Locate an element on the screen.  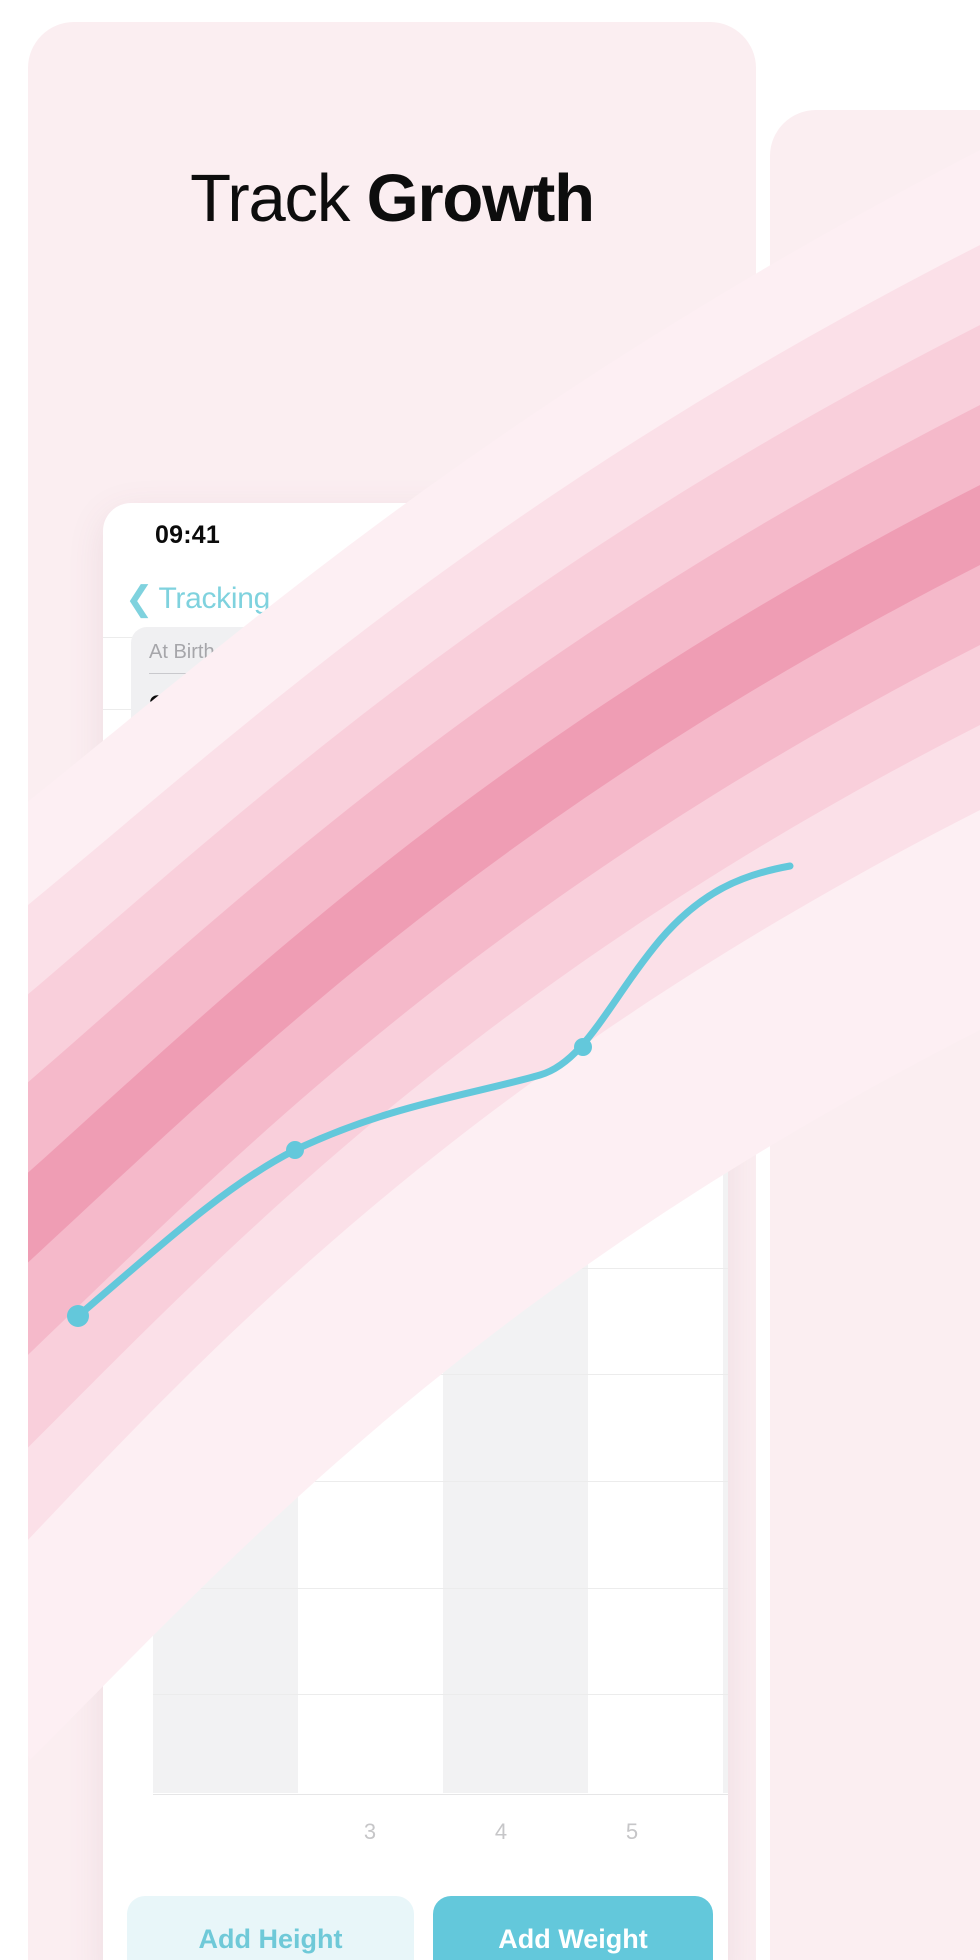
stat-card-caption: Change is located at coordinates (576, 652).